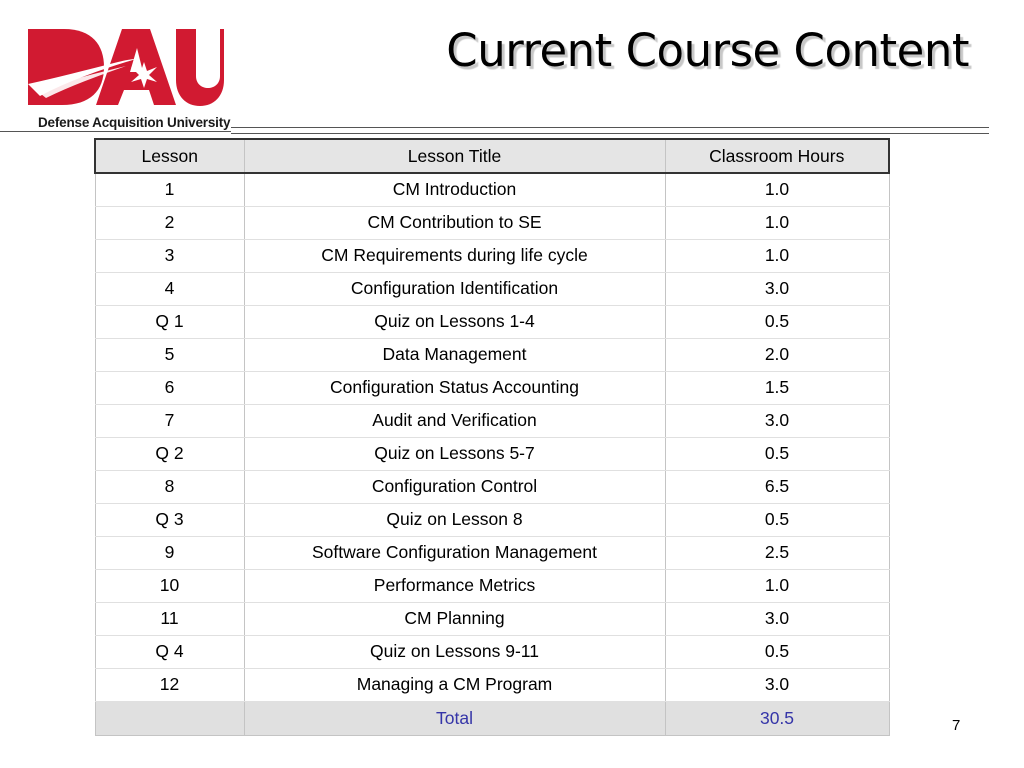 This screenshot has width=1024, height=768. What do you see at coordinates (169, 718) in the screenshot?
I see `total-lesson-cell` at bounding box center [169, 718].